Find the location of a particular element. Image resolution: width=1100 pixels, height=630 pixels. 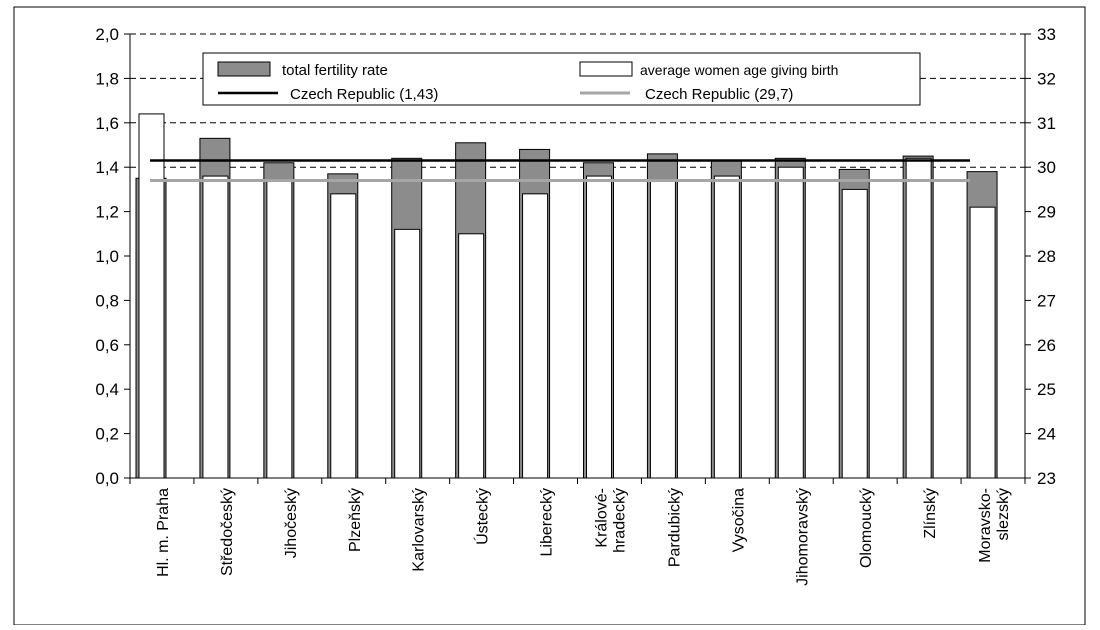

y-right-tick-label: 30 is located at coordinates (1046, 167).